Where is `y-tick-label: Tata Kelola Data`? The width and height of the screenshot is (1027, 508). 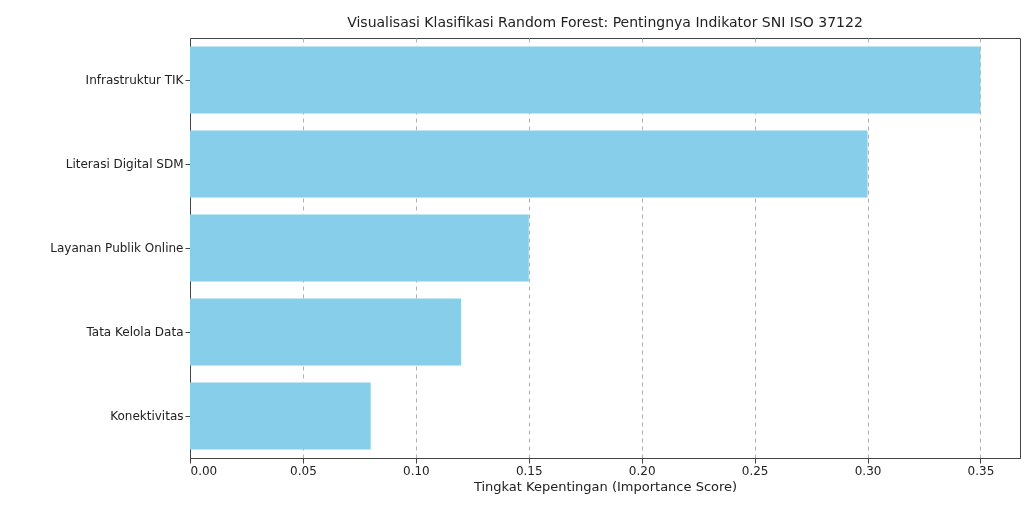
y-tick-label: Tata Kelola Data is located at coordinates (134, 332).